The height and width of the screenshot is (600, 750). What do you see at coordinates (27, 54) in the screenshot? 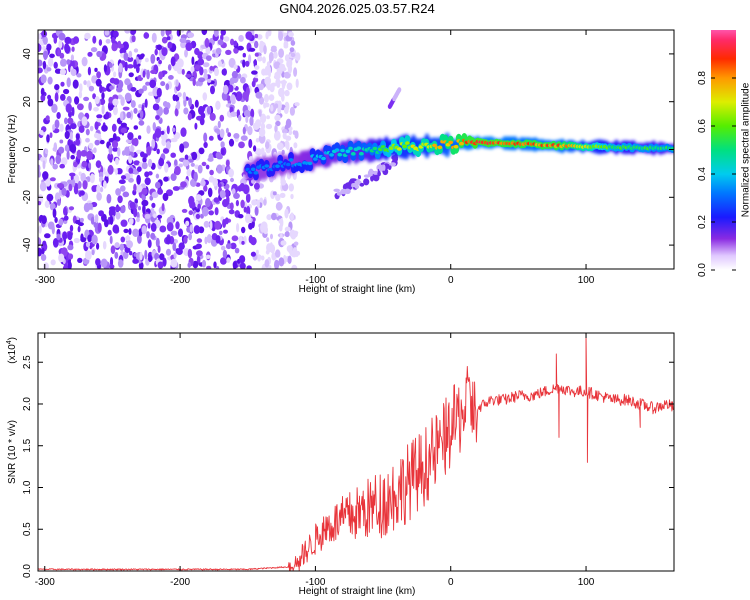
I see `y-tick-label: 40` at bounding box center [27, 54].